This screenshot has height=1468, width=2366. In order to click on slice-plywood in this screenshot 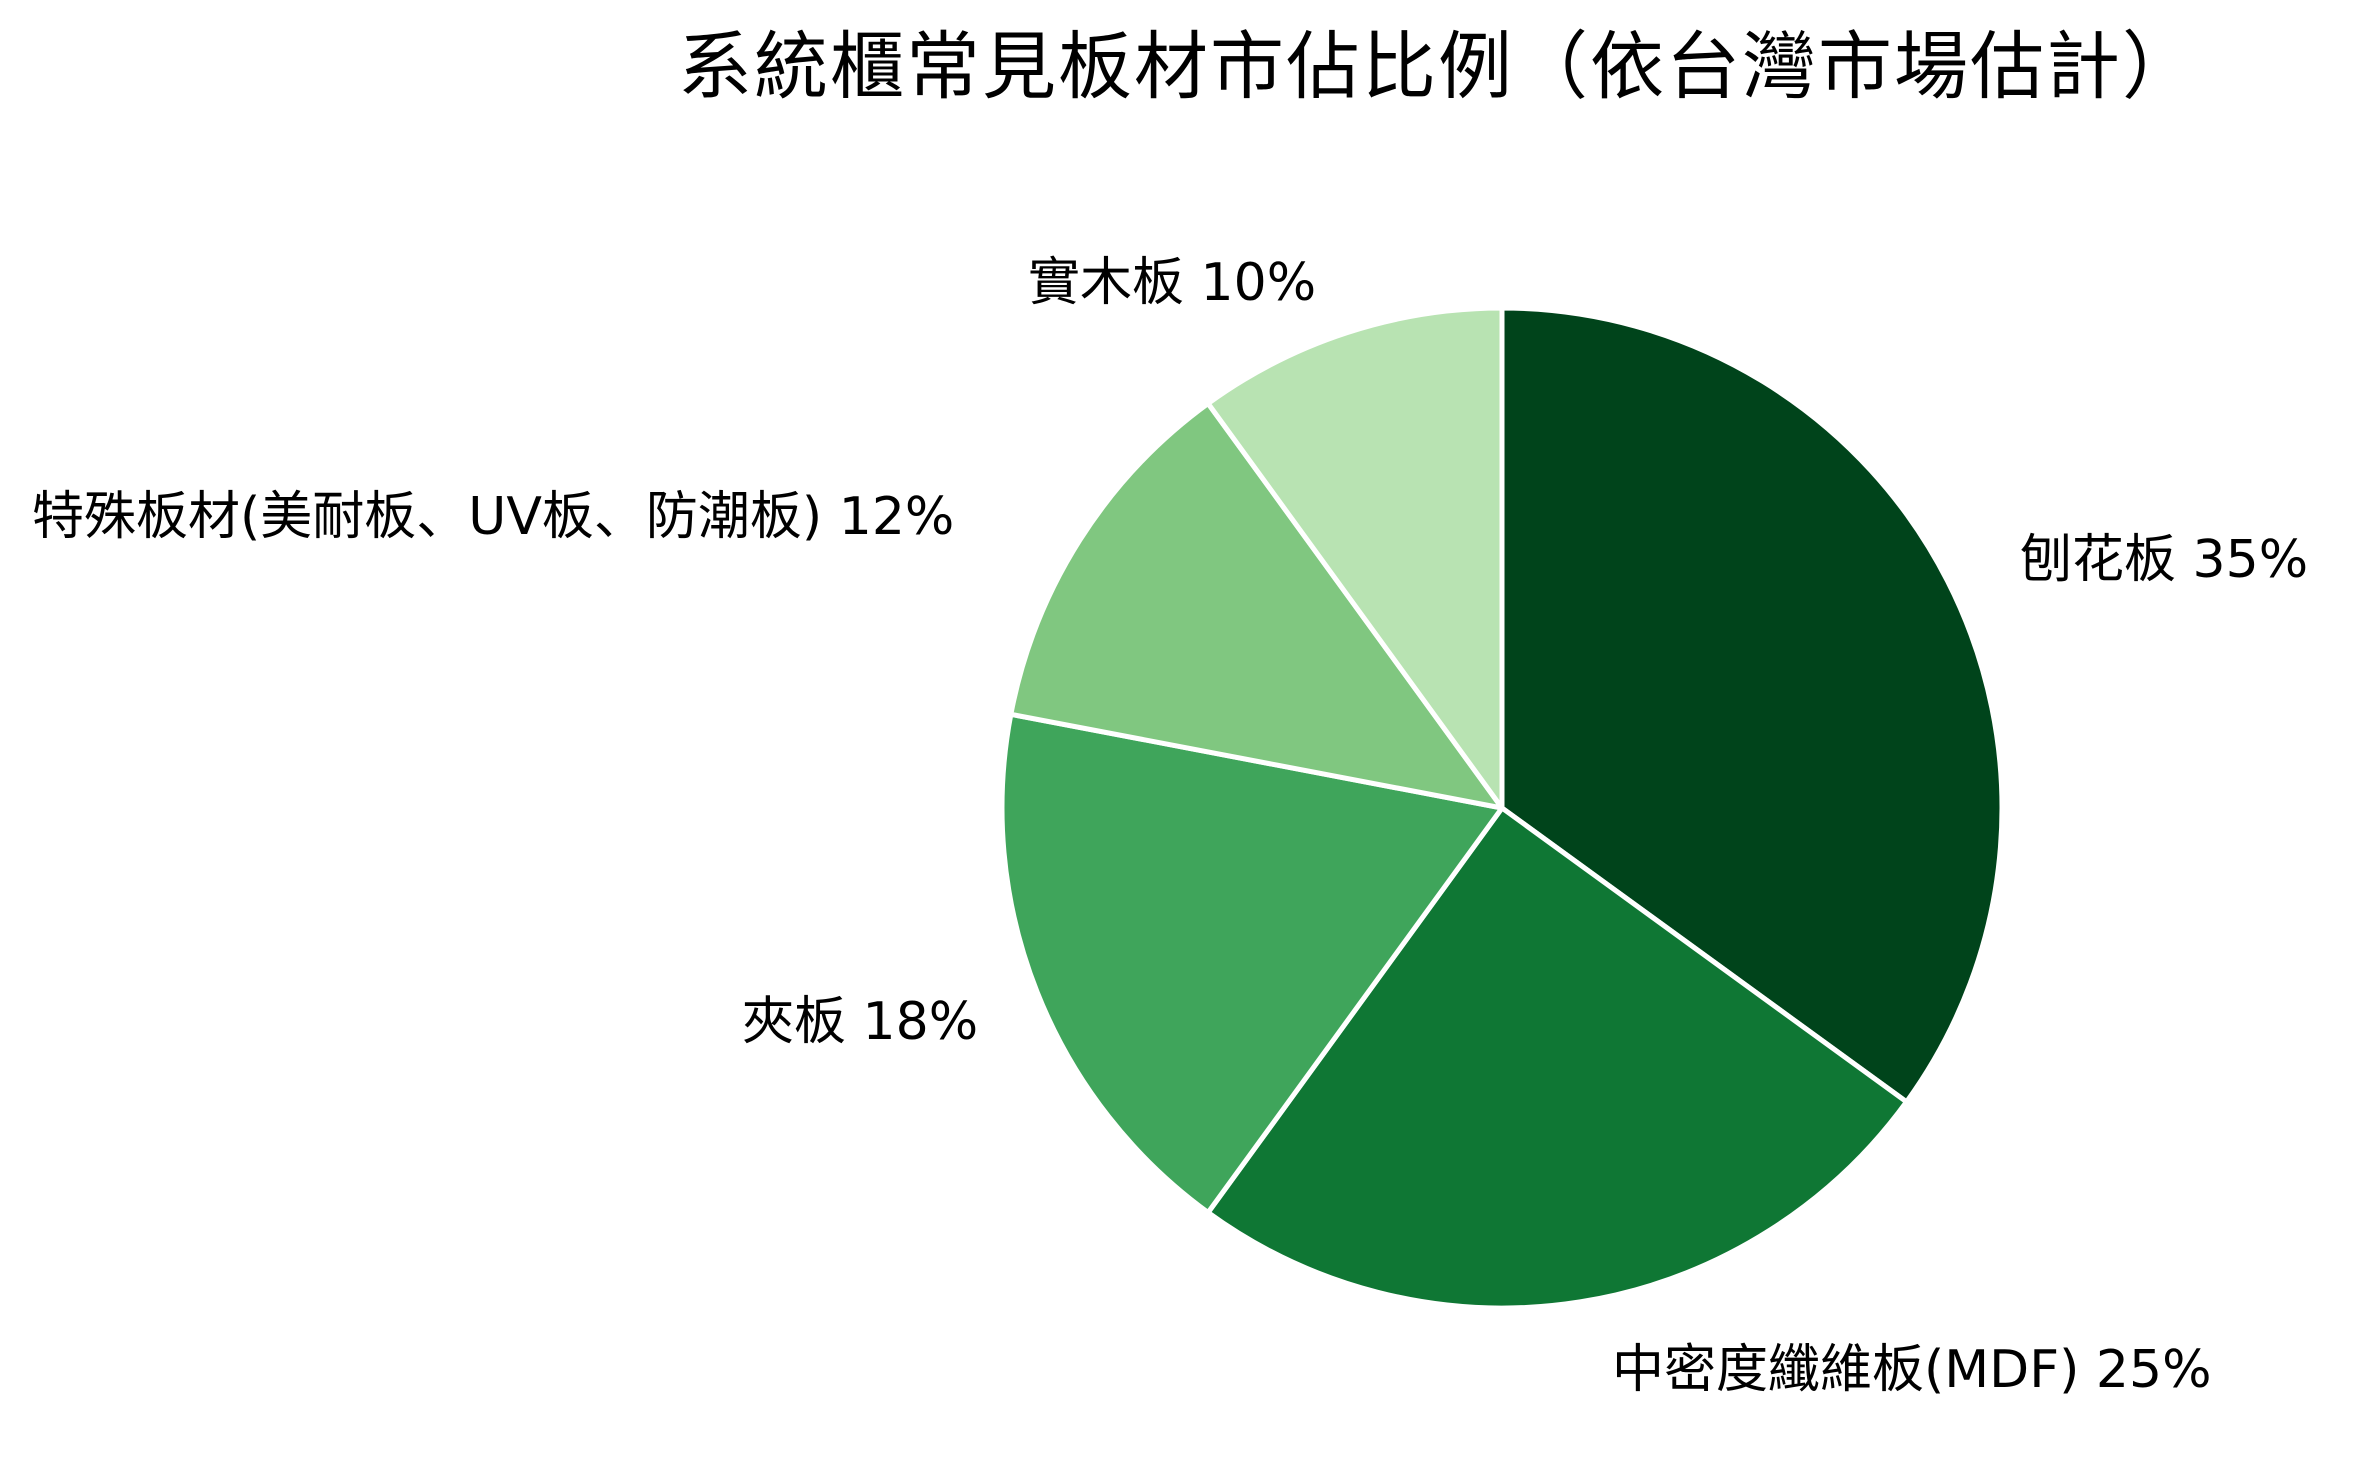, I will do `click(1252, 963)`.